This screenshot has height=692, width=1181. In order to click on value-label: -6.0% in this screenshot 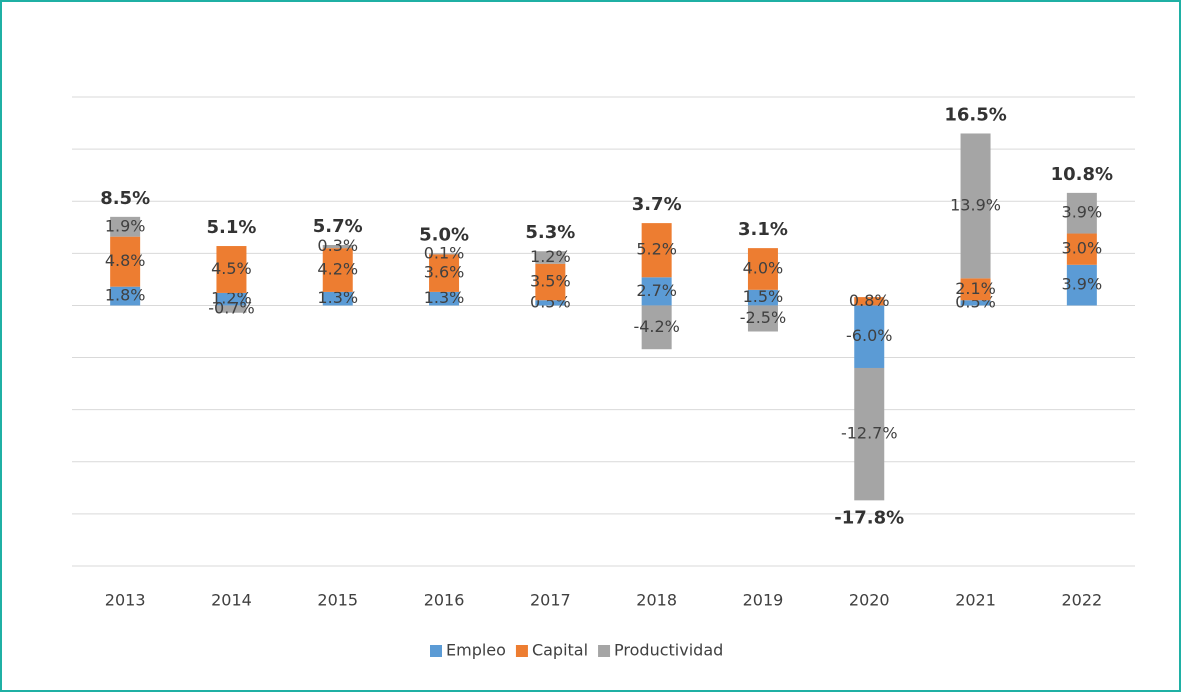, I will do `click(869, 335)`.